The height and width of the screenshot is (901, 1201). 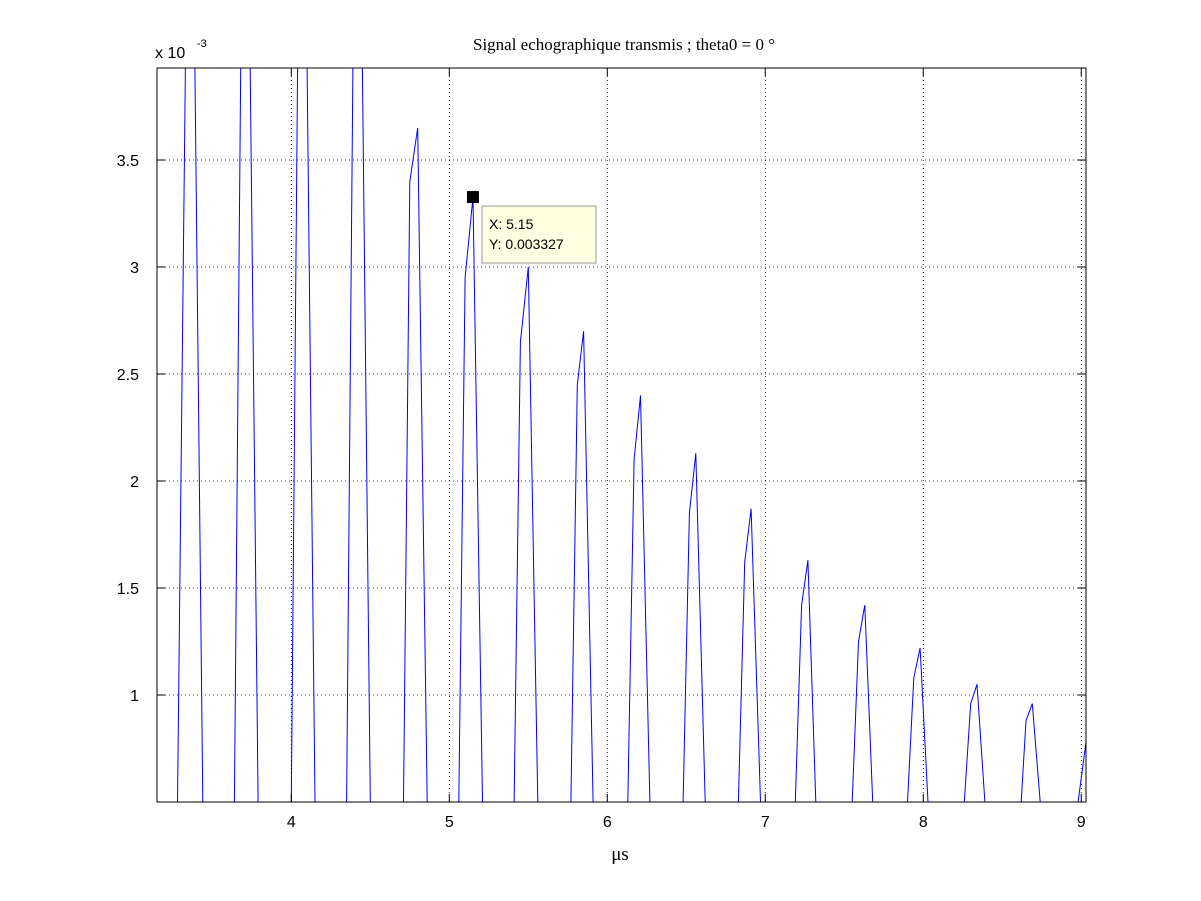 I want to click on y-tick-label: 3.5, so click(x=128, y=161).